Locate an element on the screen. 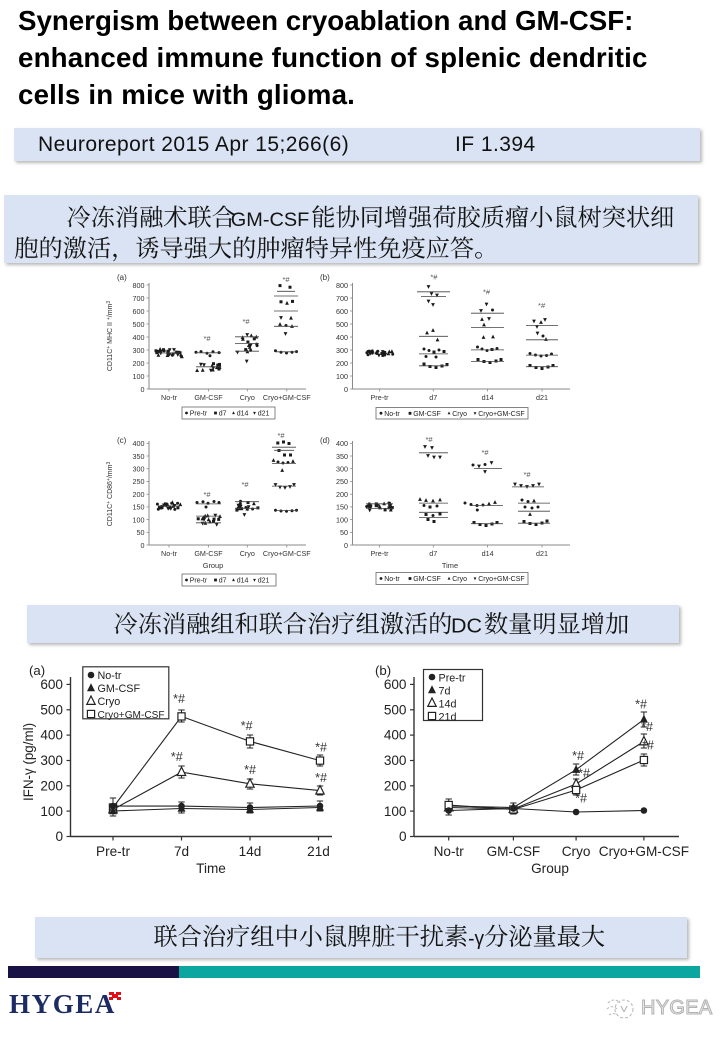 This screenshot has width=720, height=1040. svg-text: 7d is located at coordinates (181, 851).